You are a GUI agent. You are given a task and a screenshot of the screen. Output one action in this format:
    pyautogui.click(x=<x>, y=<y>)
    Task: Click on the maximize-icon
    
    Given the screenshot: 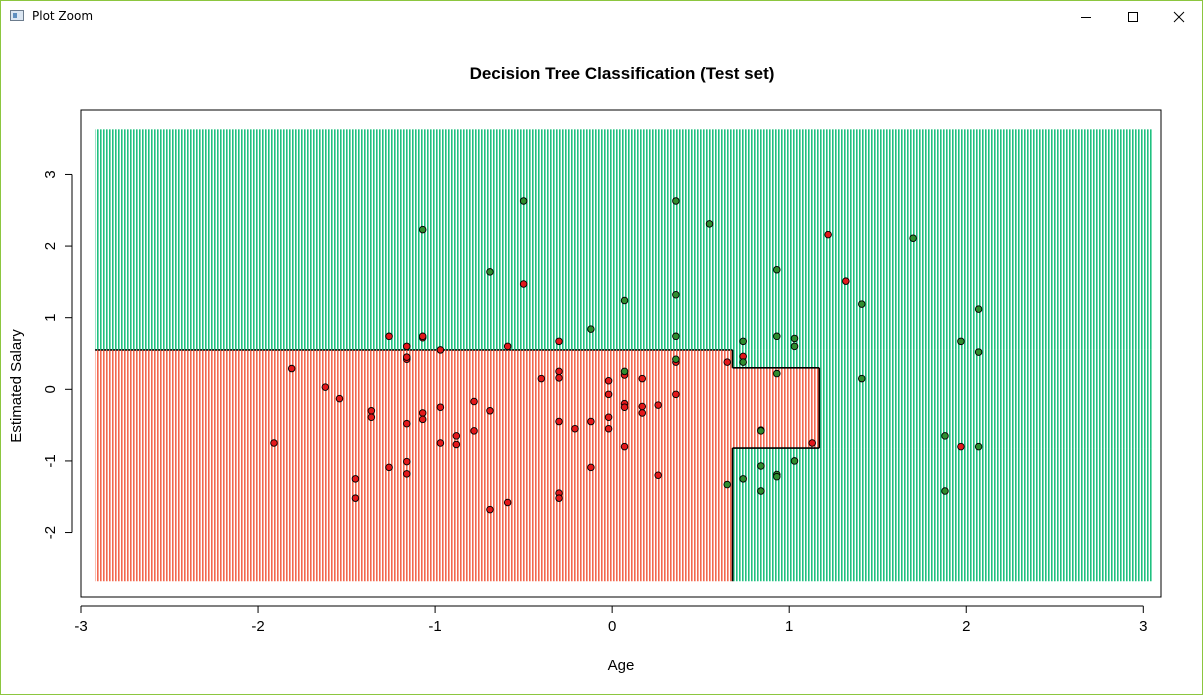 What is the action you would take?
    pyautogui.click(x=1133, y=16)
    